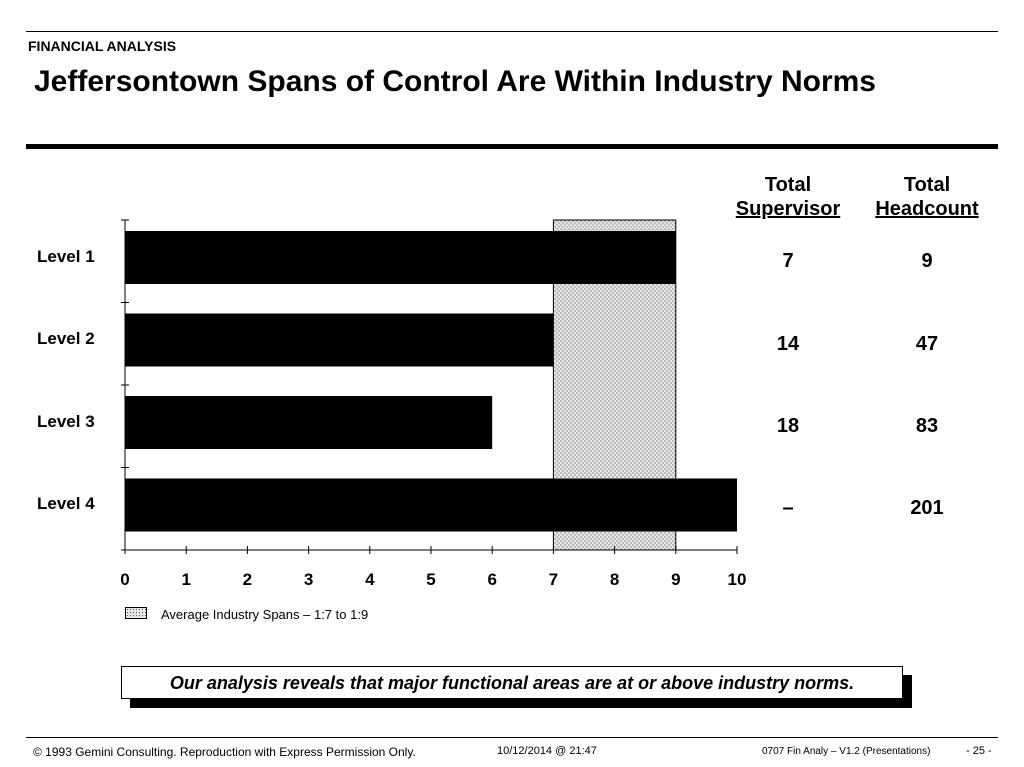 Image resolution: width=1024 pixels, height=767 pixels. Describe the element at coordinates (547, 751) in the screenshot. I see `footer-datetime: 10/12/2014 @ 21:47` at that location.